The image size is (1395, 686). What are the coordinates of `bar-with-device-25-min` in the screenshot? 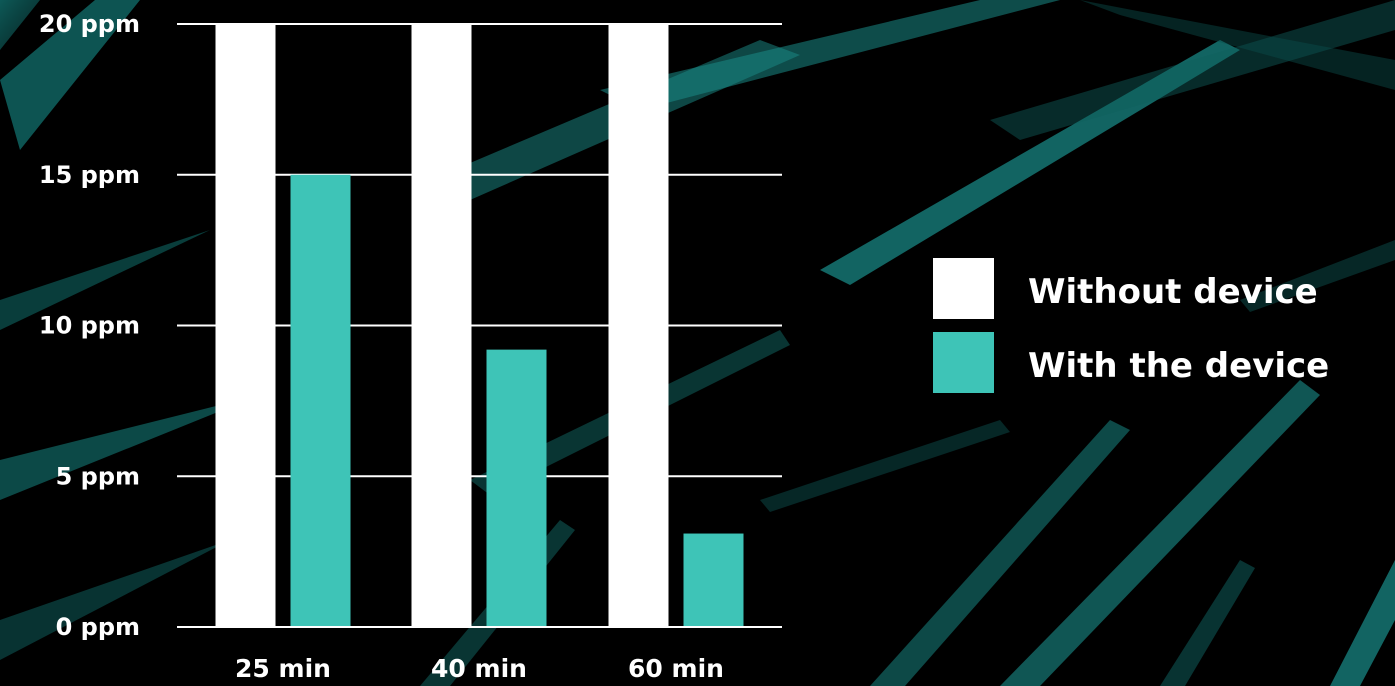 It's located at (320, 400).